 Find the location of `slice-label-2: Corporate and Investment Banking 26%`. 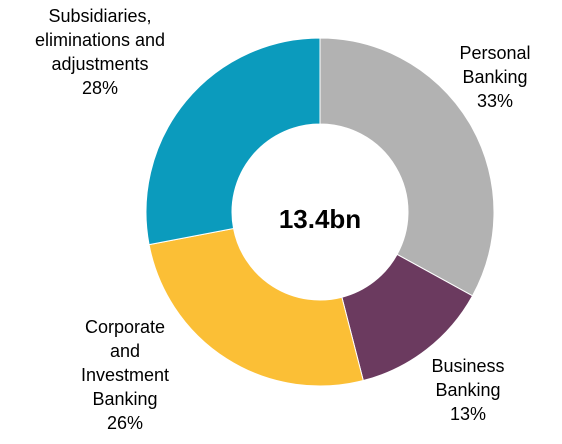

slice-label-2: Corporate and Investment Banking 26% is located at coordinates (125, 375).